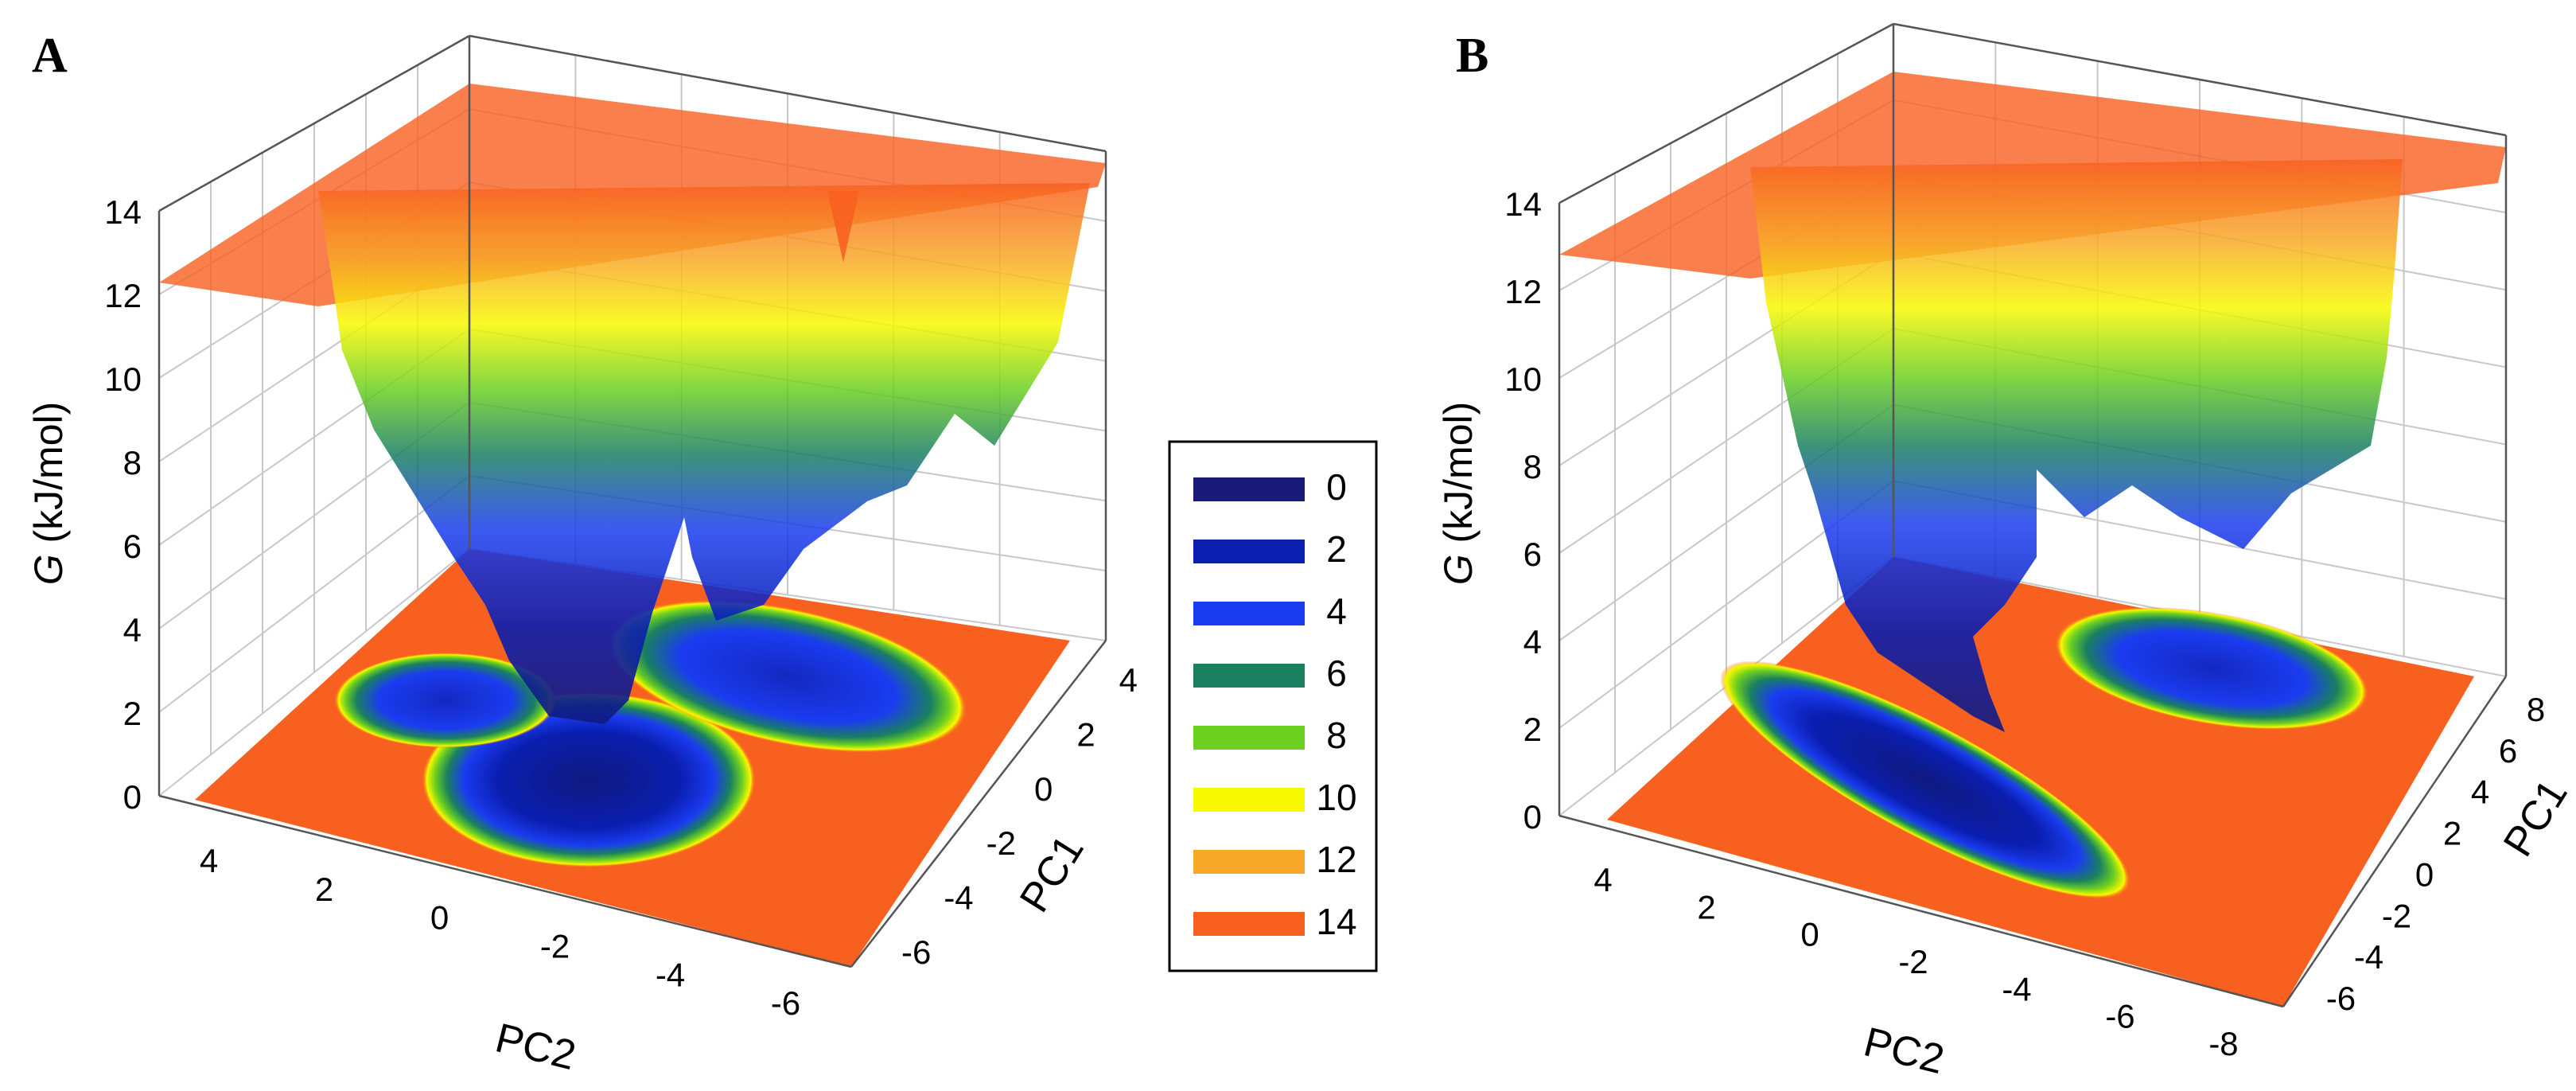 This screenshot has width=2576, height=1091. Describe the element at coordinates (2508, 751) in the screenshot. I see `y-tick-label: 6` at that location.